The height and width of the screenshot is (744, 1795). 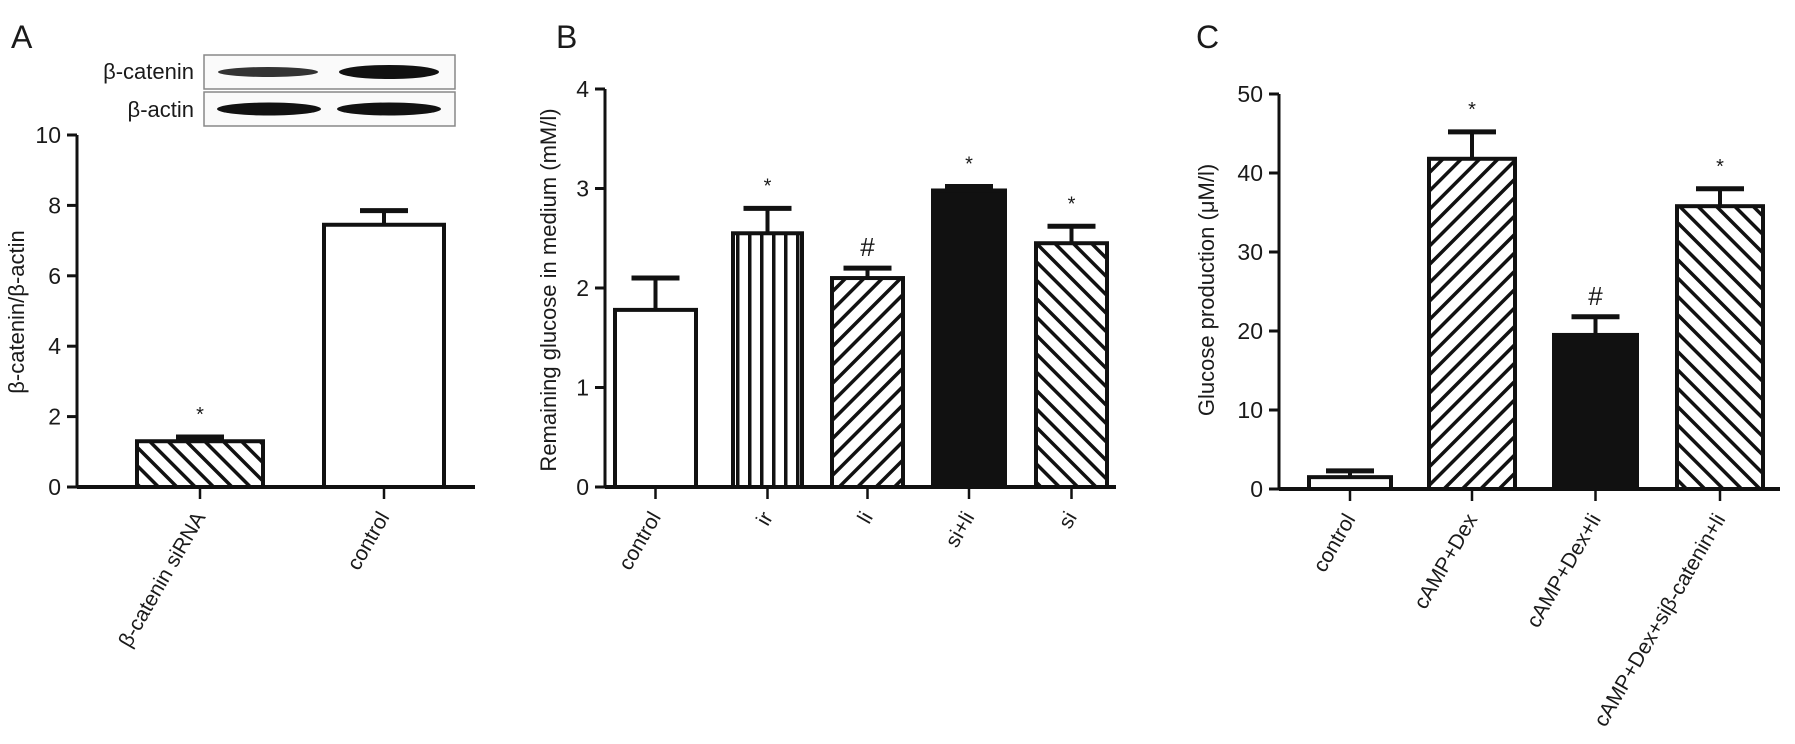 What do you see at coordinates (566, 37) in the screenshot?
I see `panel-label-b: B` at bounding box center [566, 37].